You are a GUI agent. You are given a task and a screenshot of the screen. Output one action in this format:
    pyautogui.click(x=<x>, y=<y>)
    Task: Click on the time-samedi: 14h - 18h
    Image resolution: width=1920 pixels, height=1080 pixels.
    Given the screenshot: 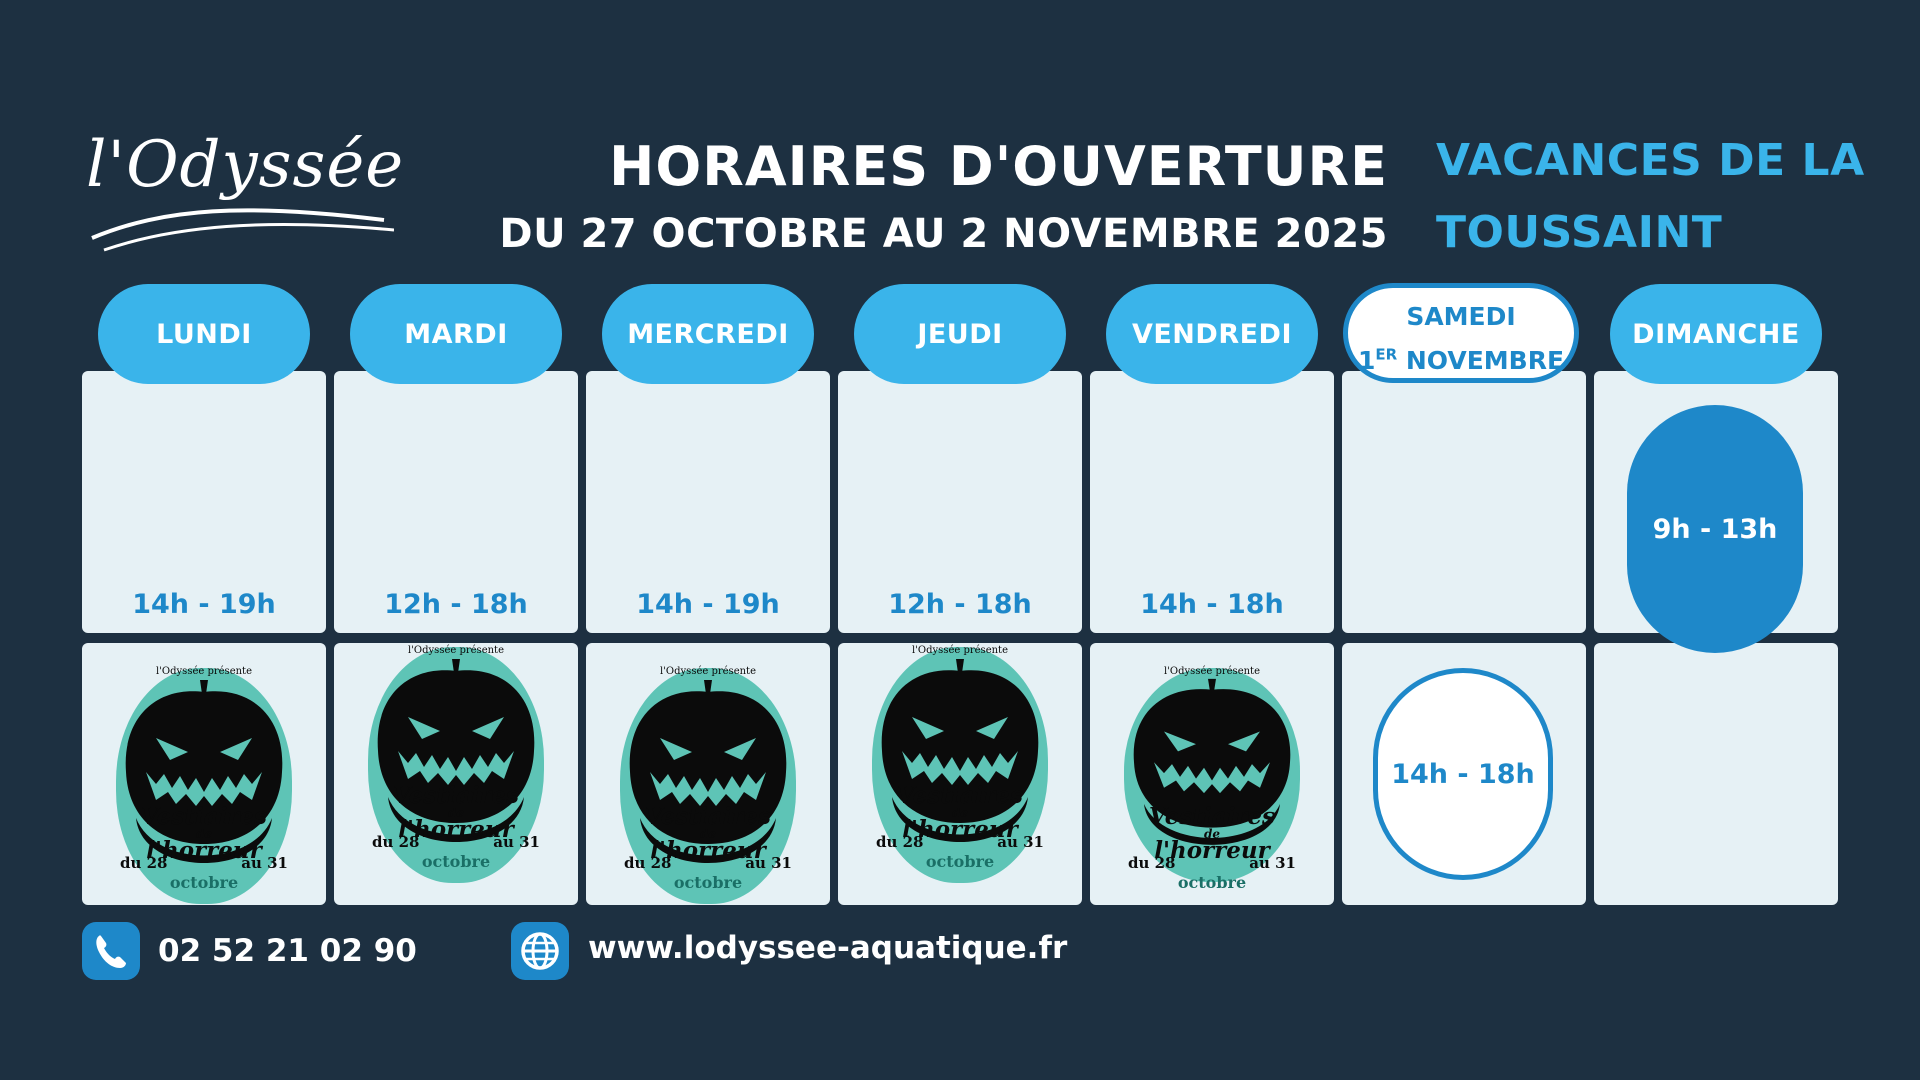 What is the action you would take?
    pyautogui.click(x=1463, y=774)
    